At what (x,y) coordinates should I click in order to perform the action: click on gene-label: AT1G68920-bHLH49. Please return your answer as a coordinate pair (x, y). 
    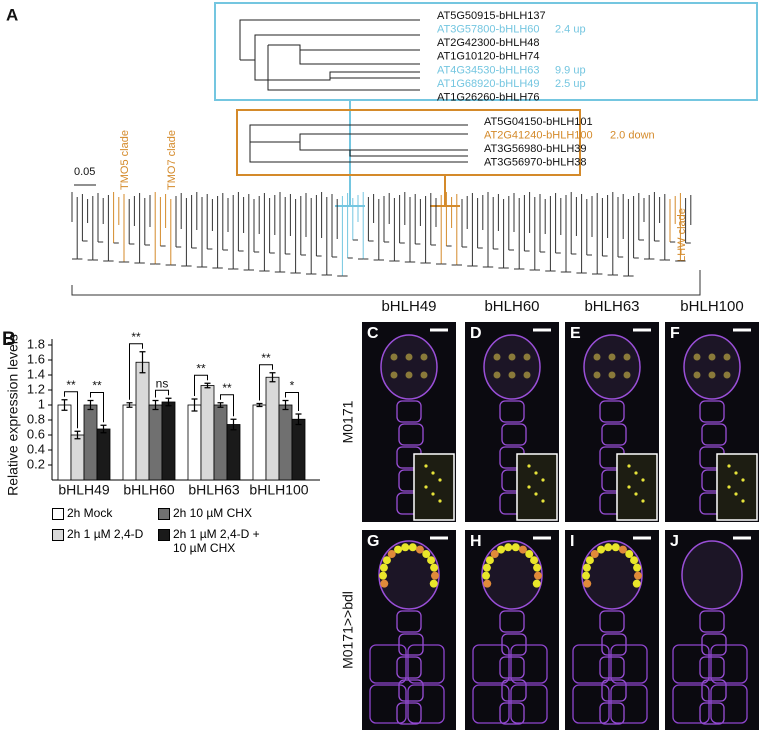
    Looking at the image, I should click on (488, 84).